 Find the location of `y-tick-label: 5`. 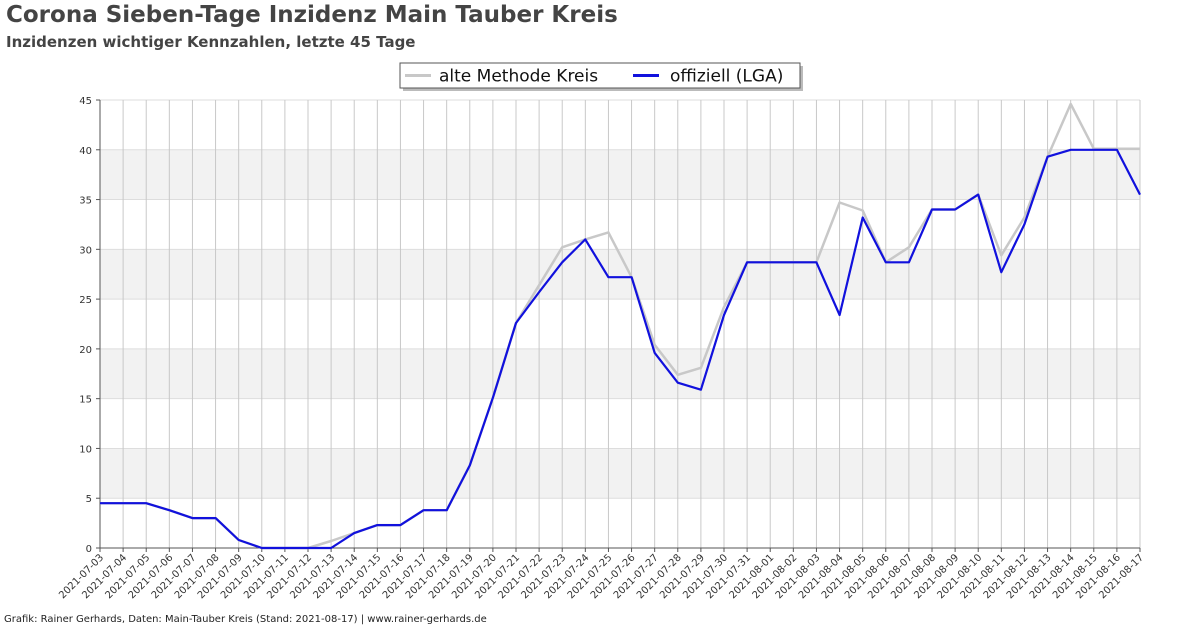

y-tick-label: 5 is located at coordinates (89, 499).